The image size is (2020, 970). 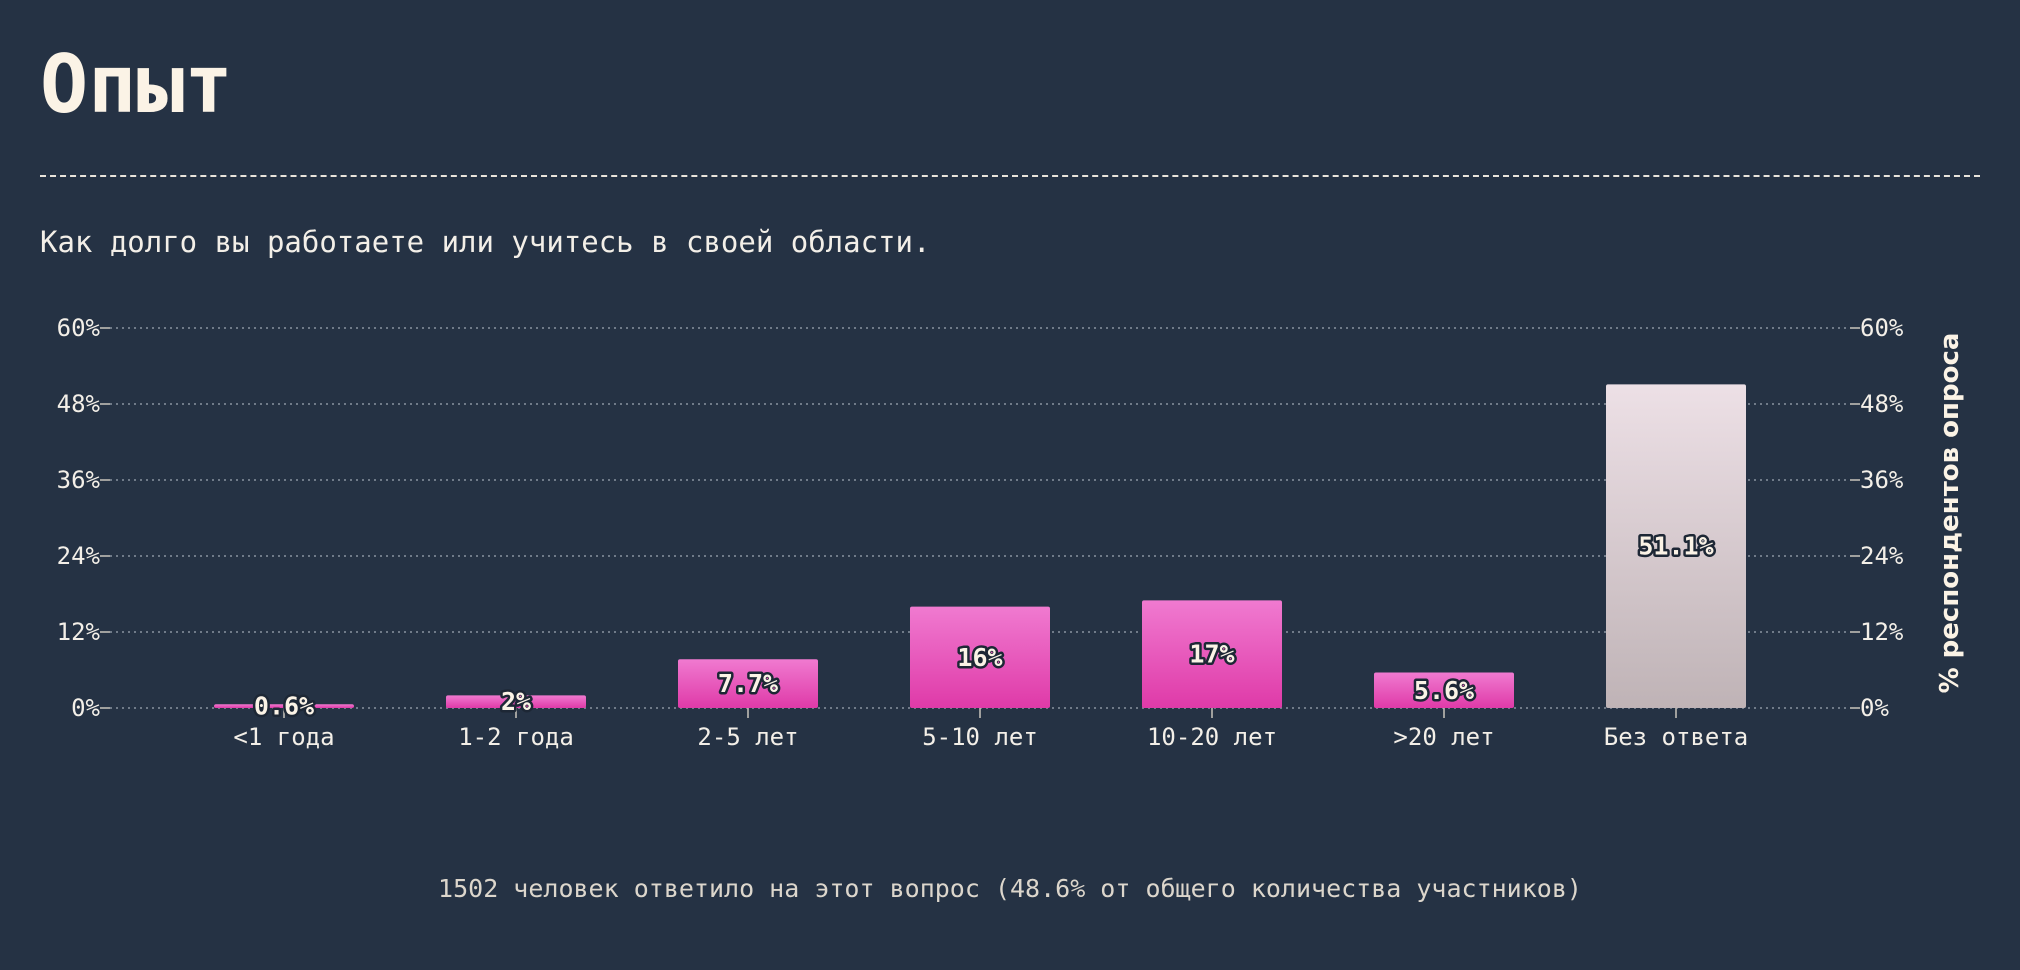 What do you see at coordinates (1882, 480) in the screenshot?
I see `y-tick-label-right: 36%` at bounding box center [1882, 480].